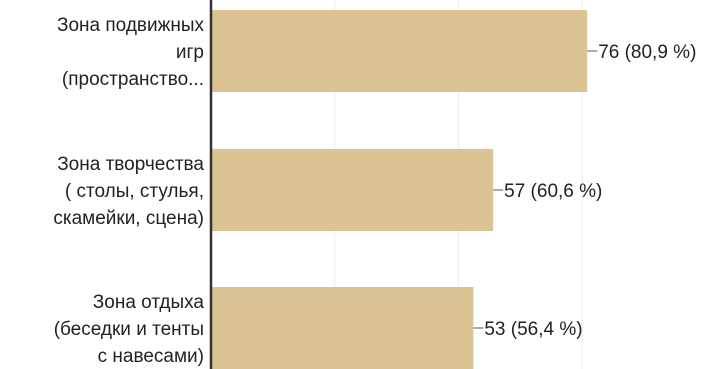  I want to click on category-label: Зона отдыха (беседки и тенты с навесами), so click(129, 329).